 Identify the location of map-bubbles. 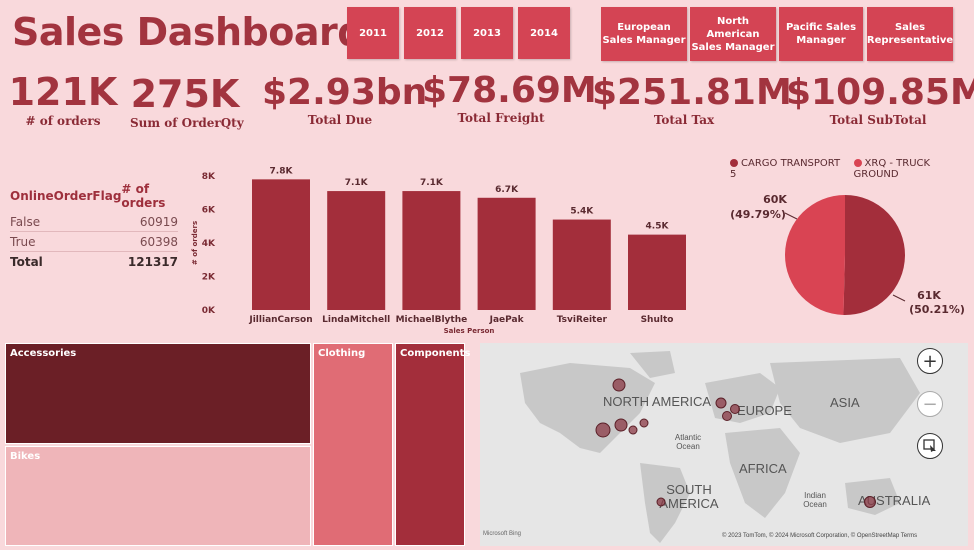
(735, 443).